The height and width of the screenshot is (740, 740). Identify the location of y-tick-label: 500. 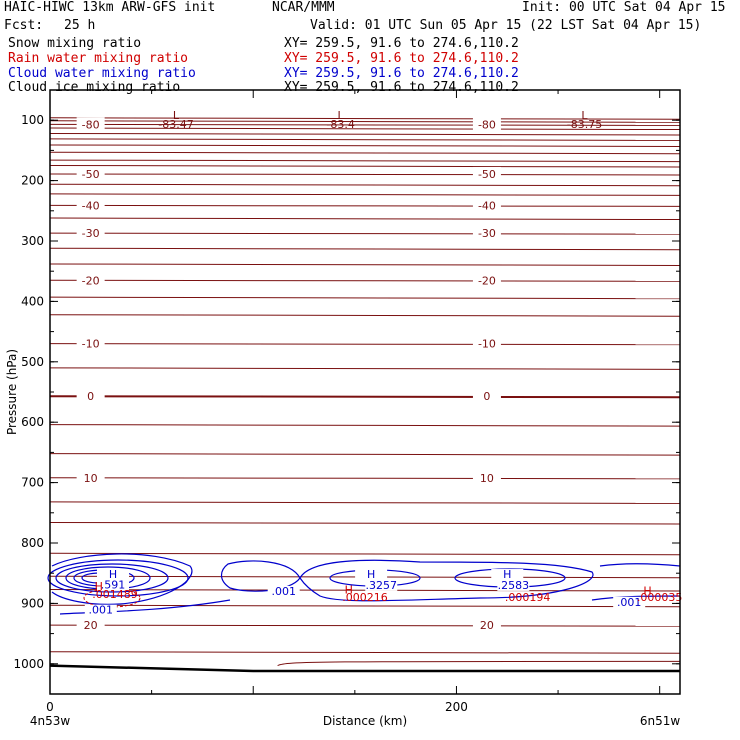
(32, 362).